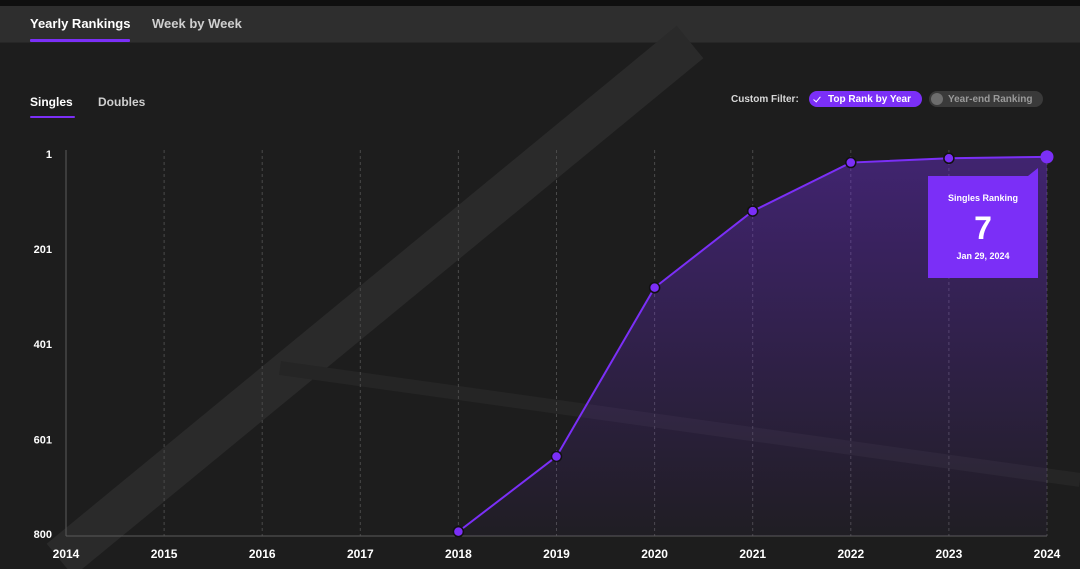  Describe the element at coordinates (1047, 554) in the screenshot. I see `x-tick-label: 2024` at that location.